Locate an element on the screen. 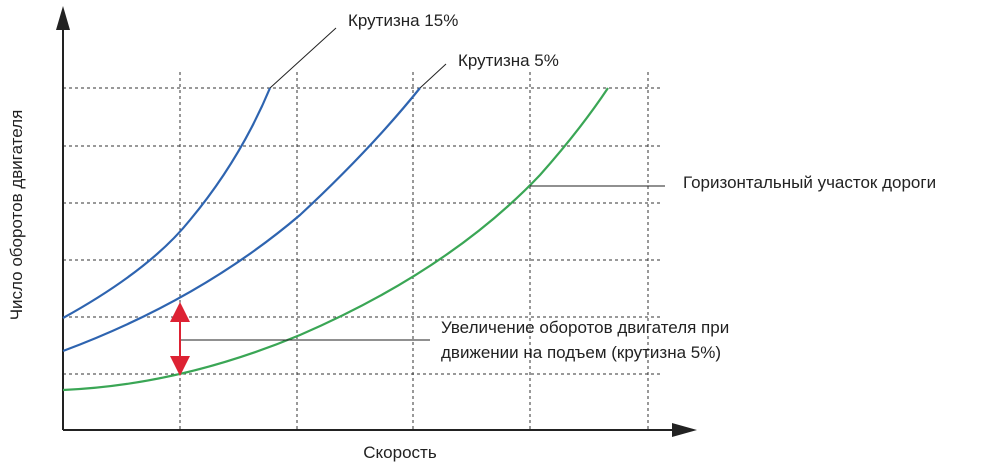  x-axis-label: Скорость is located at coordinates (400, 452).